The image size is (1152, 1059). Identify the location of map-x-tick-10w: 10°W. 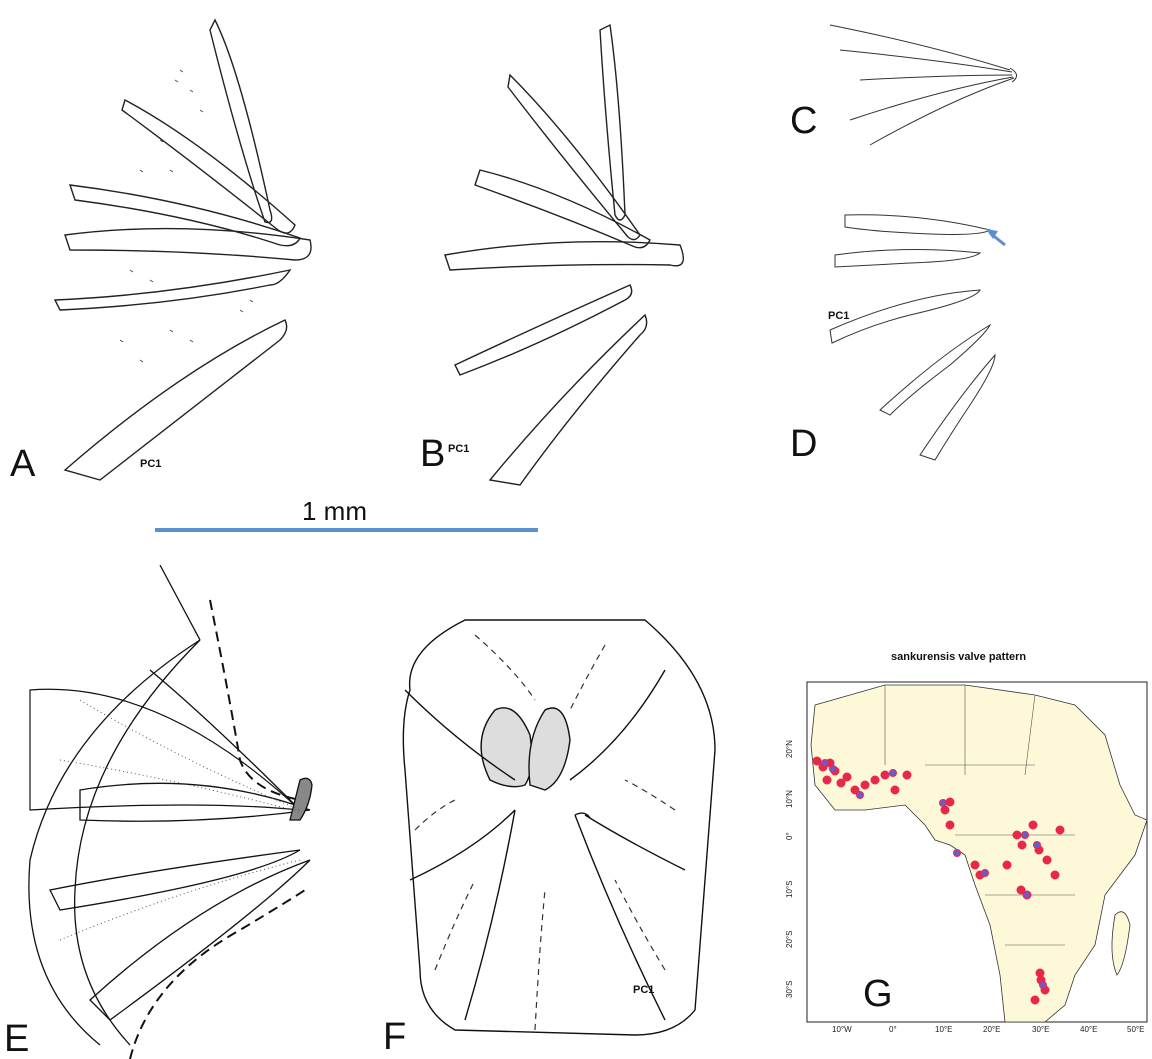
(842, 1029).